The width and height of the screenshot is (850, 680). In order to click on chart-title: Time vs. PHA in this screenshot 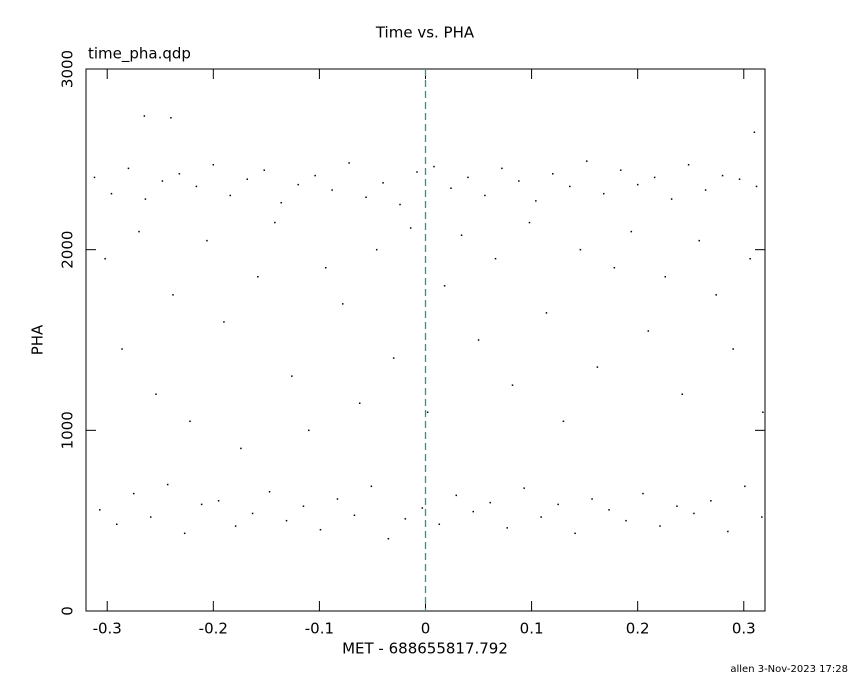, I will do `click(425, 33)`.